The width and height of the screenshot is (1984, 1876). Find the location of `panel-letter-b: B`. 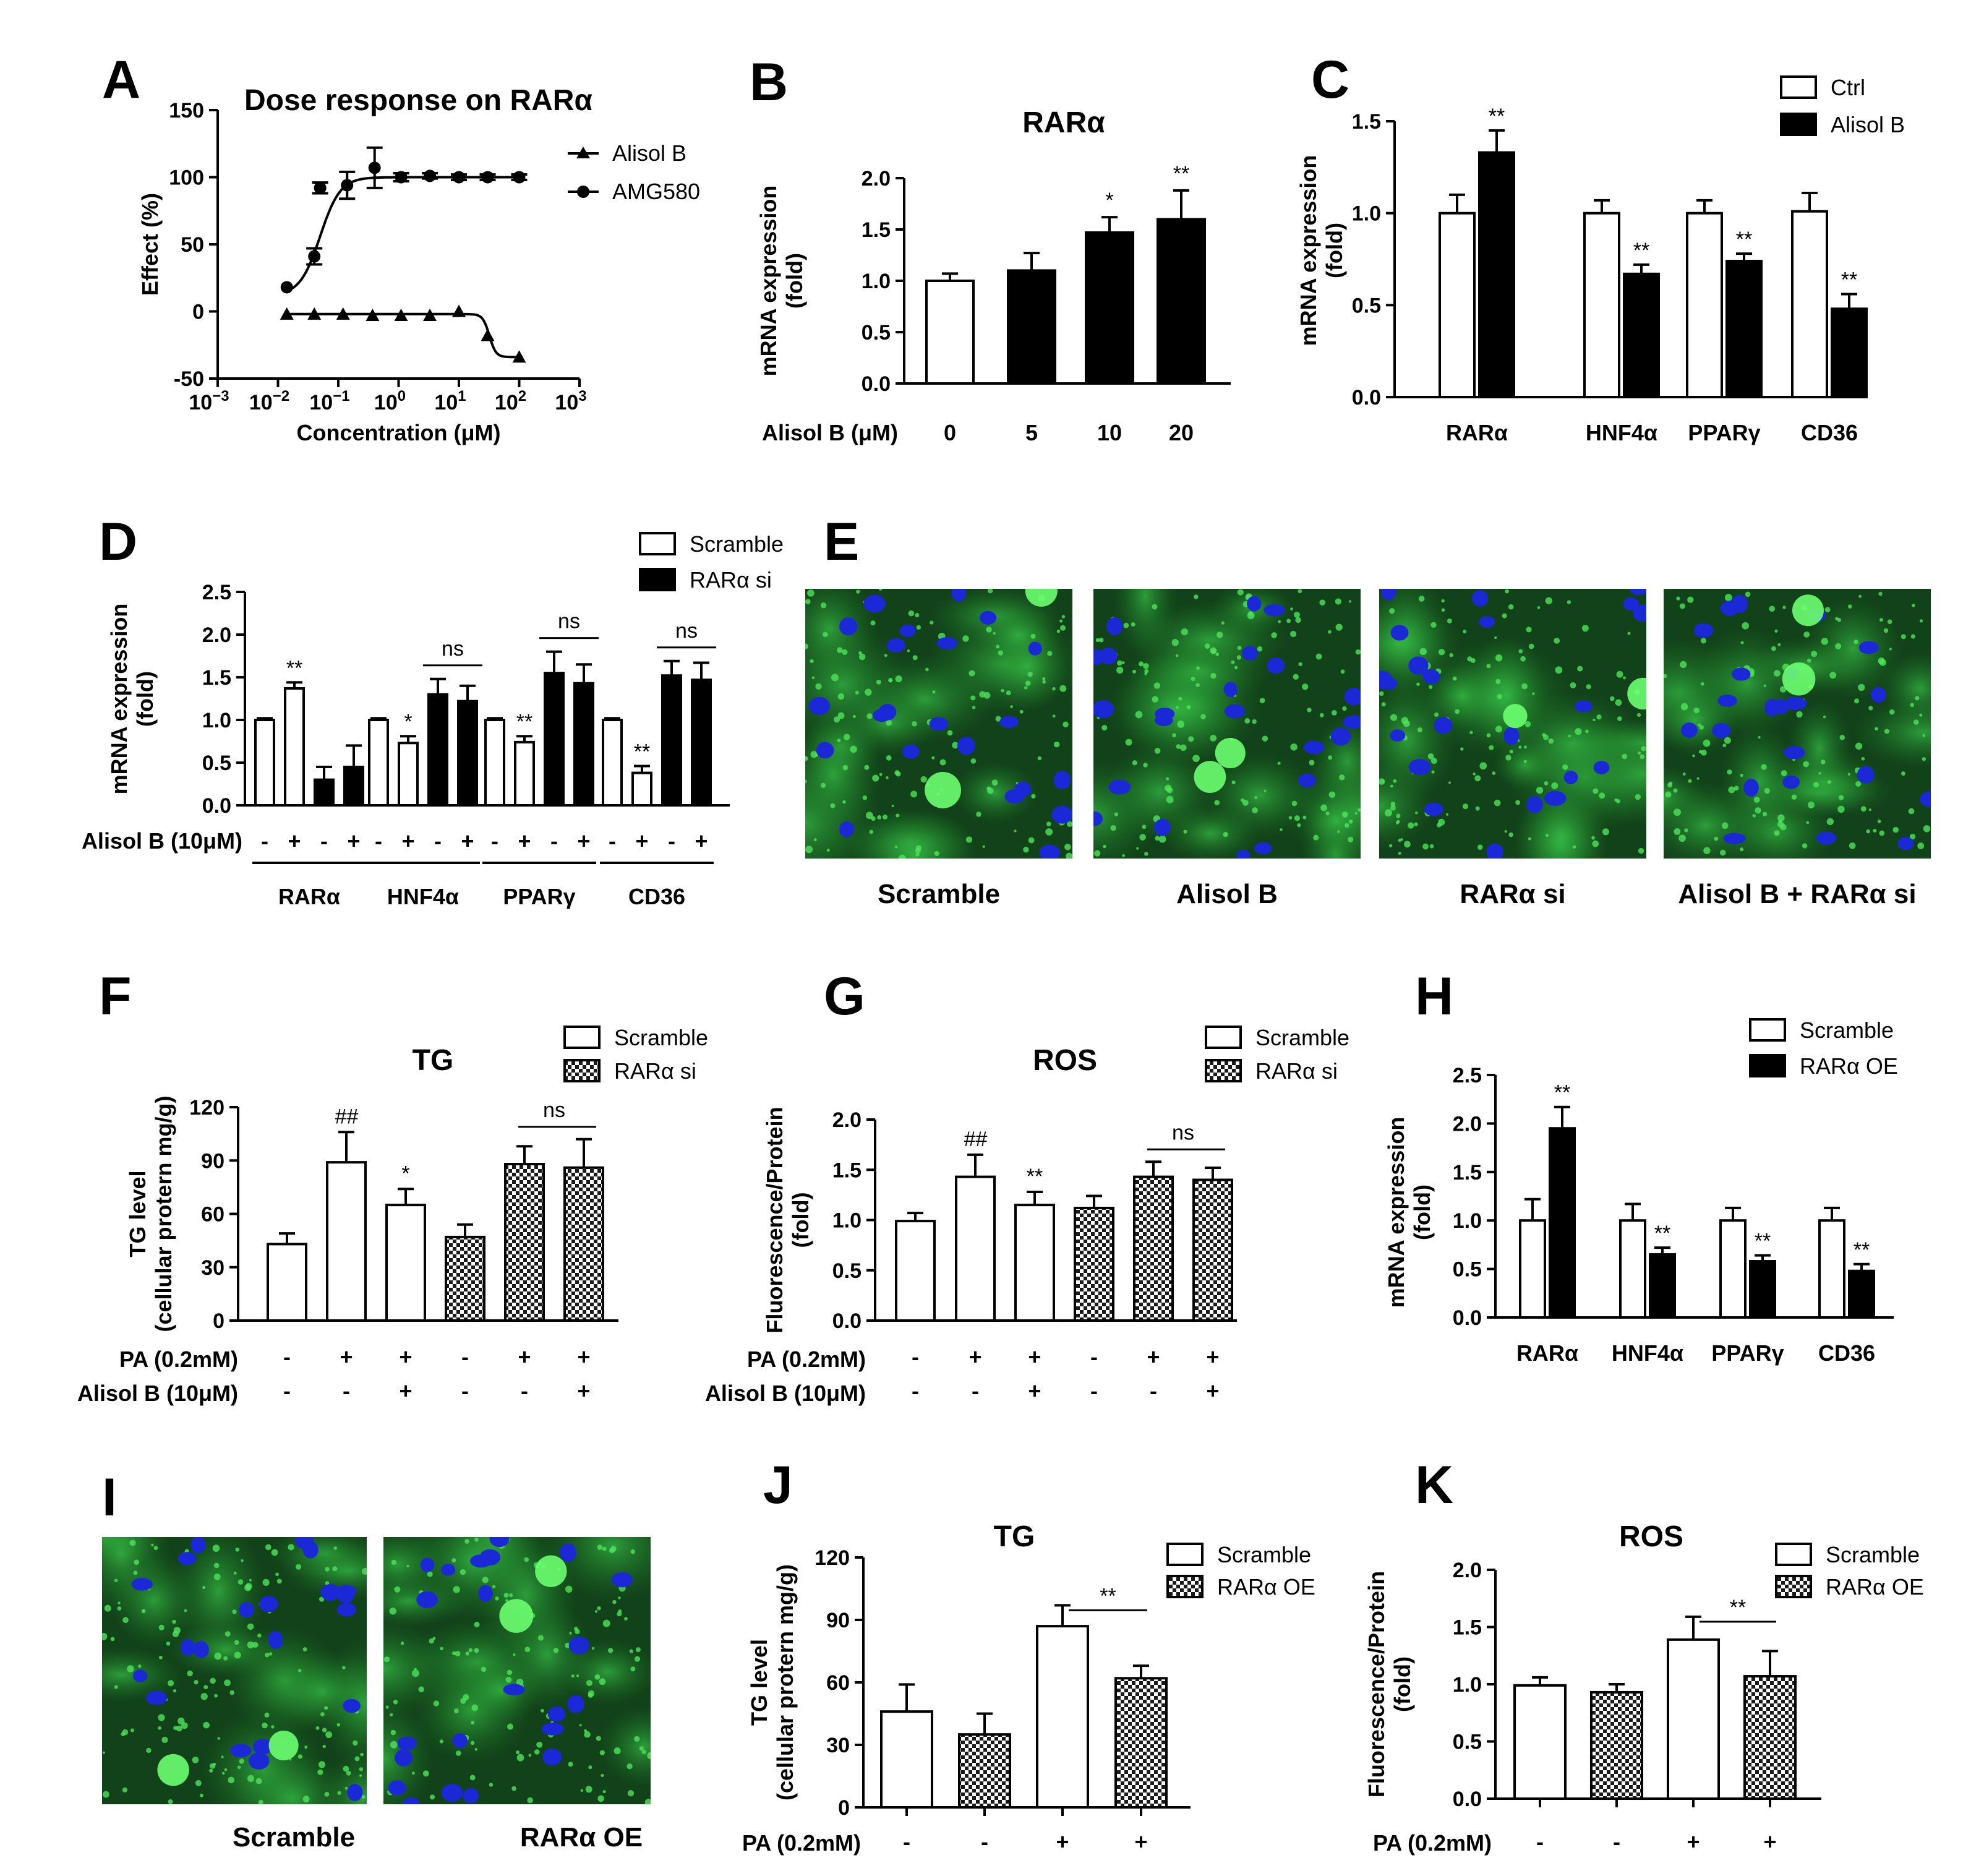

panel-letter-b: B is located at coordinates (769, 82).